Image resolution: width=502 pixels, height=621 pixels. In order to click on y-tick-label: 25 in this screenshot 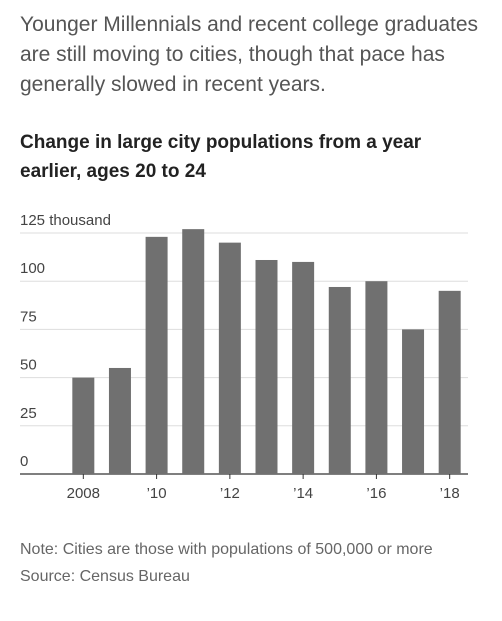, I will do `click(28, 413)`.